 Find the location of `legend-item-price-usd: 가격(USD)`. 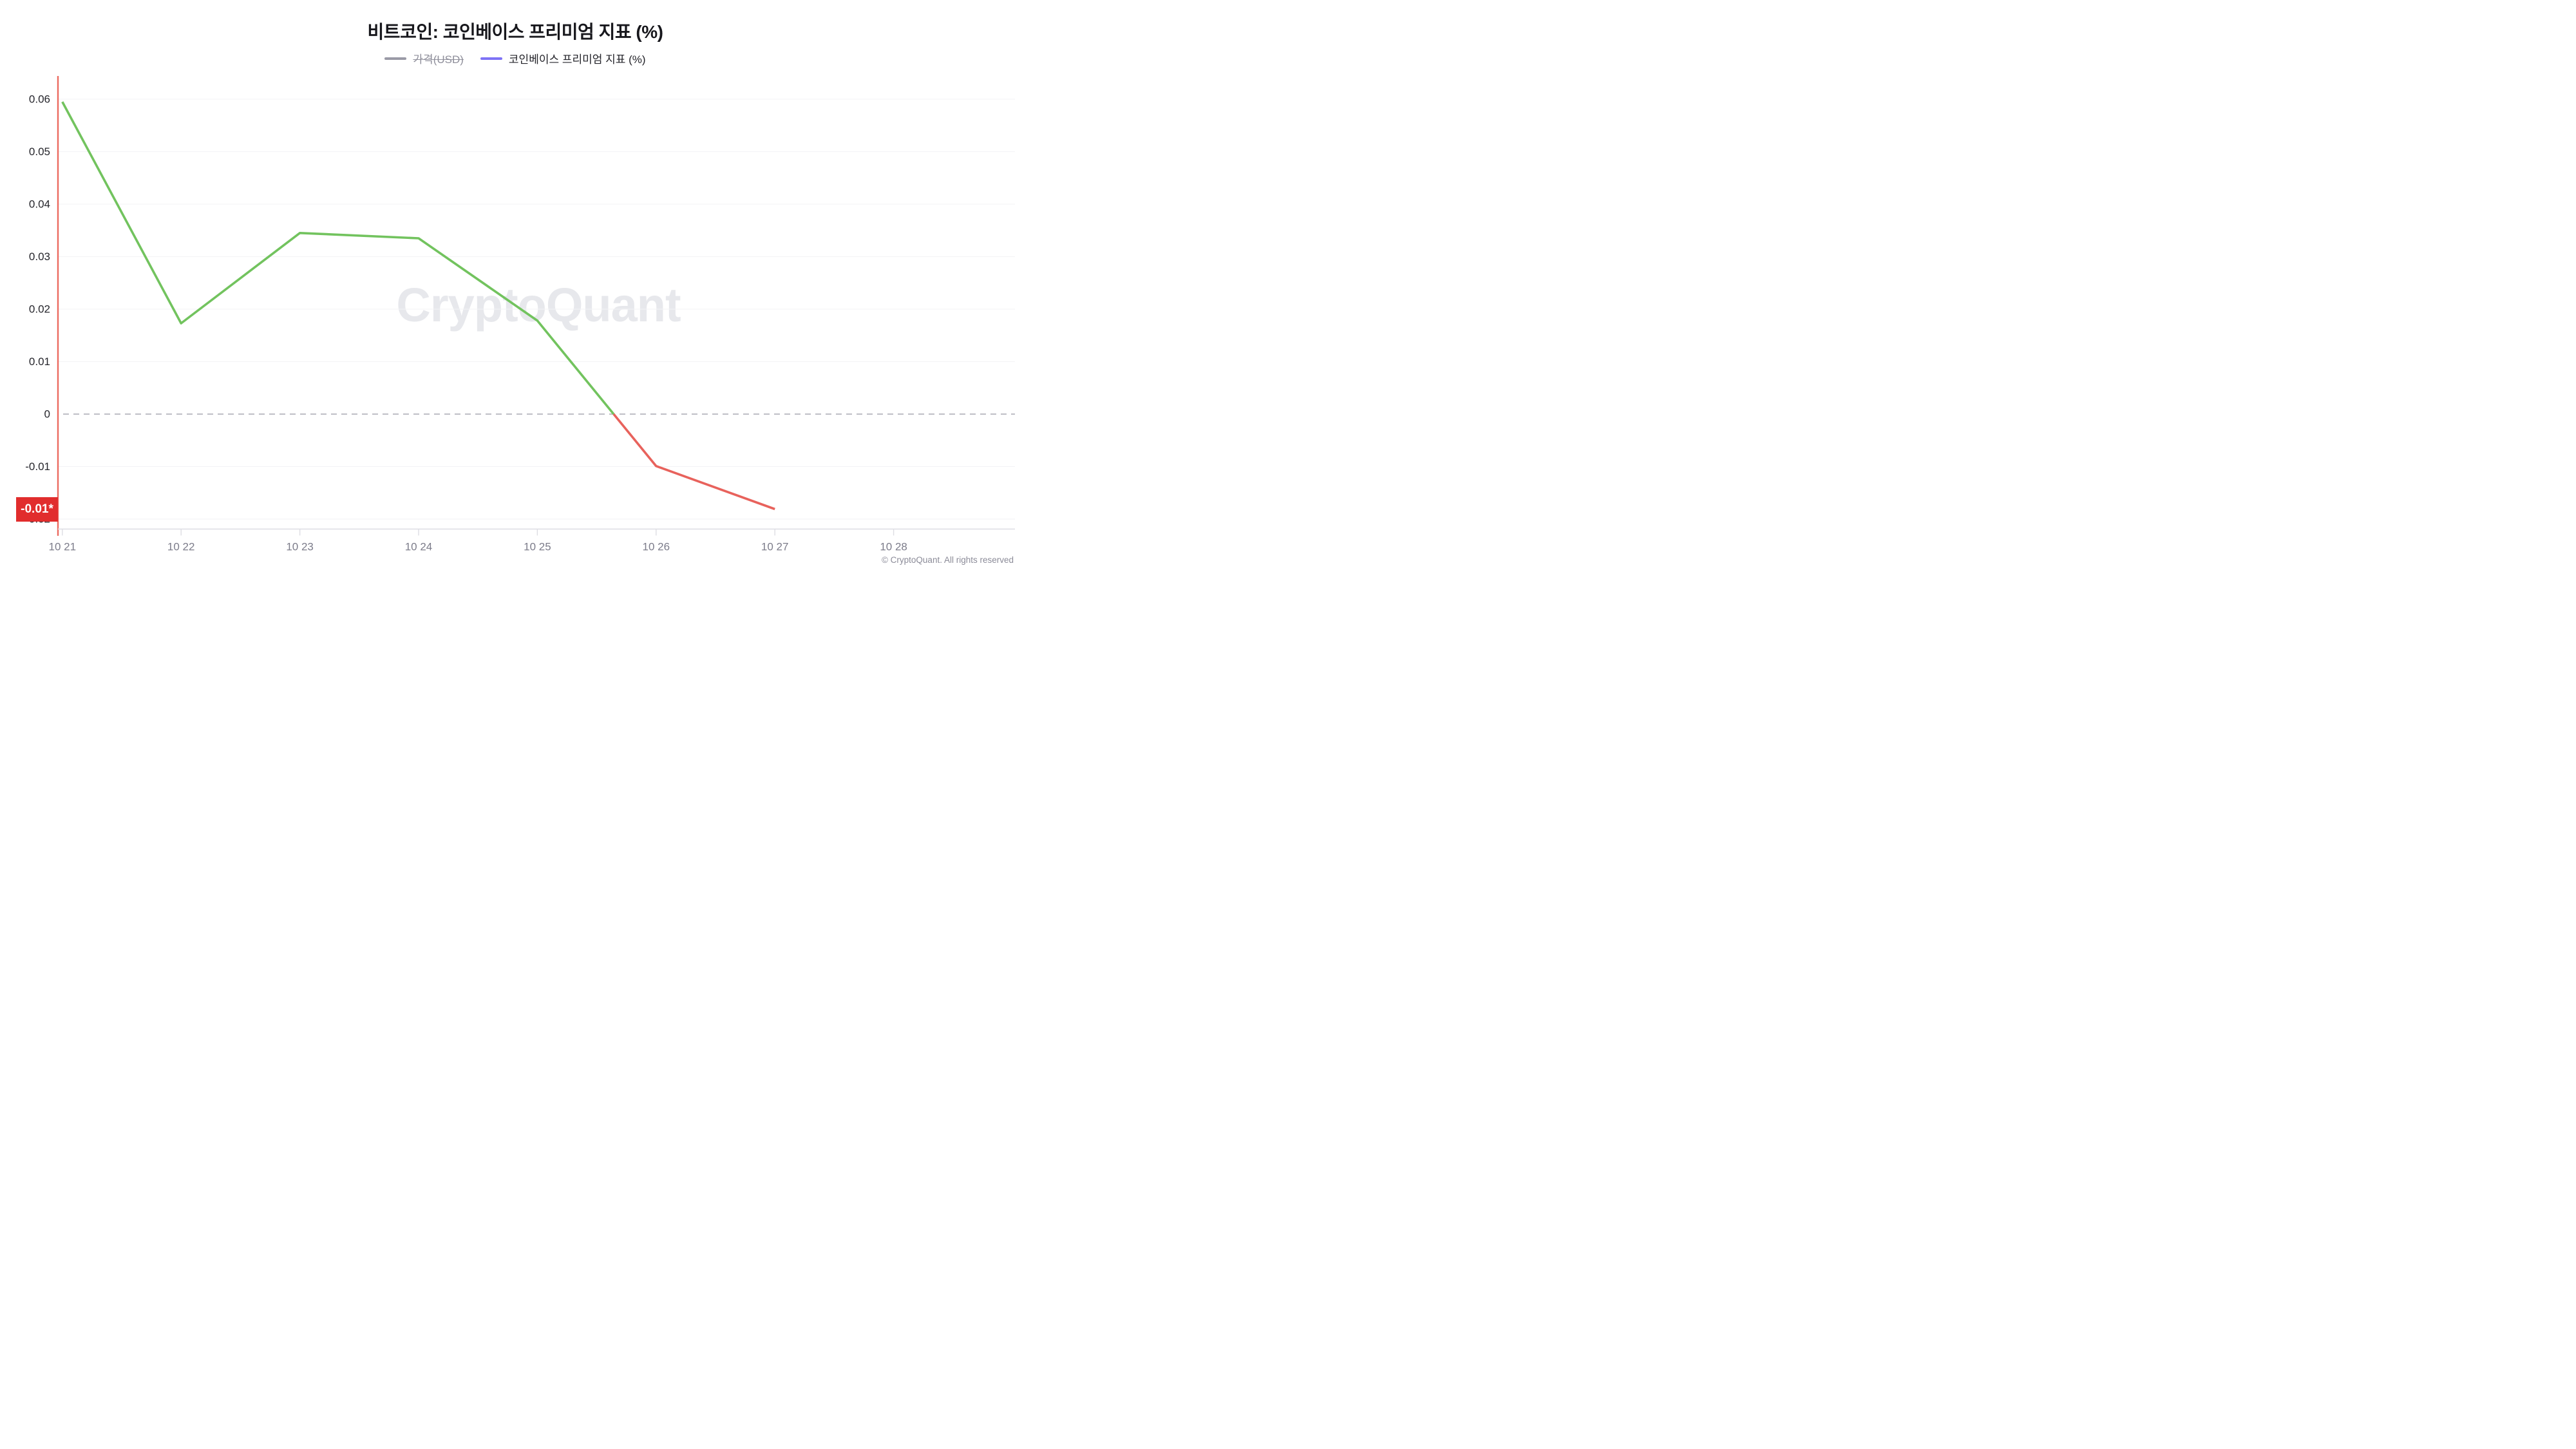

legend-item-price-usd: 가격(USD) is located at coordinates (424, 58).